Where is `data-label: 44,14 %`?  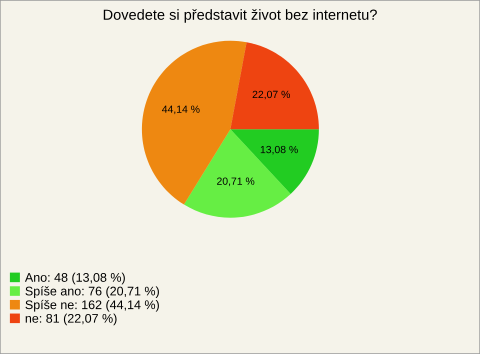 data-label: 44,14 % is located at coordinates (181, 110).